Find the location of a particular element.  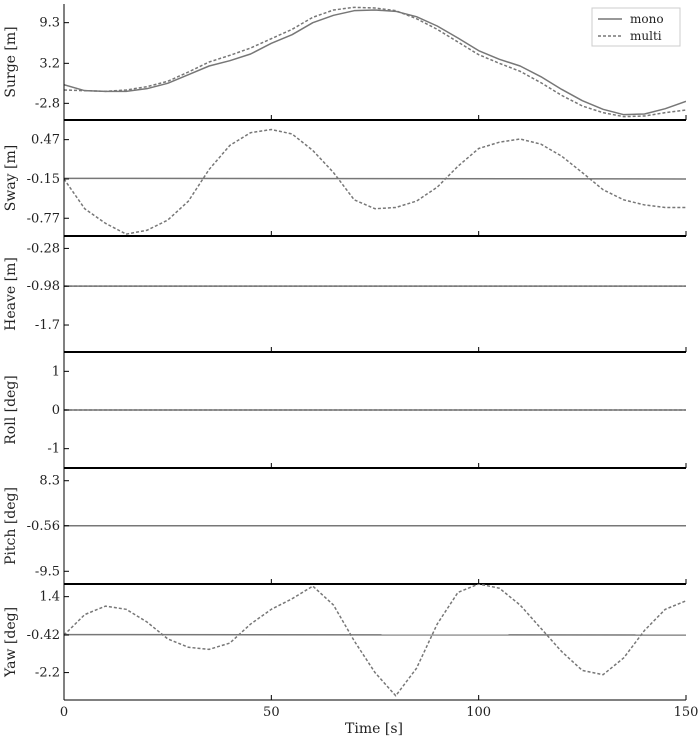

yaw-y-axis-label: Yaw [deg] is located at coordinates (11, 642).